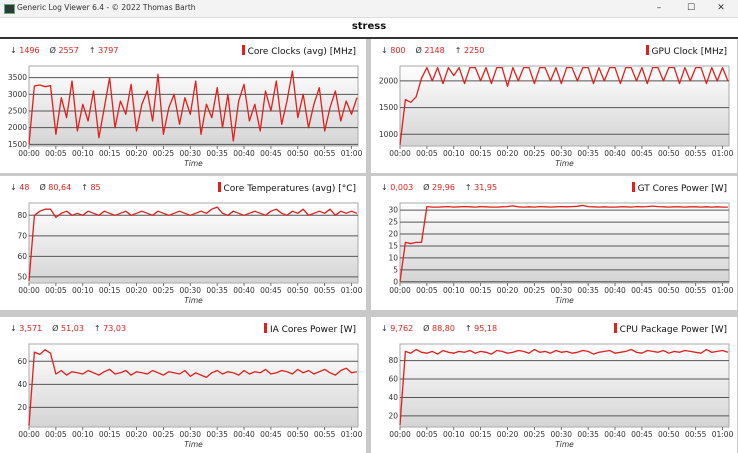 This screenshot has width=738, height=453. Describe the element at coordinates (26, 328) in the screenshot. I see `stat-min: ↓ 3,571` at that location.